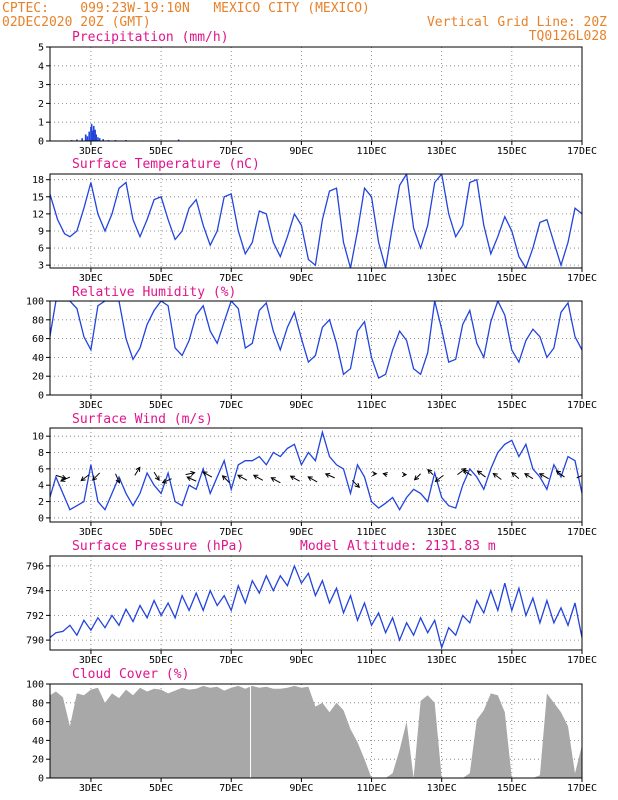 This screenshot has width=618, height=800. I want to click on ytick-label: 100, so click(35, 685).